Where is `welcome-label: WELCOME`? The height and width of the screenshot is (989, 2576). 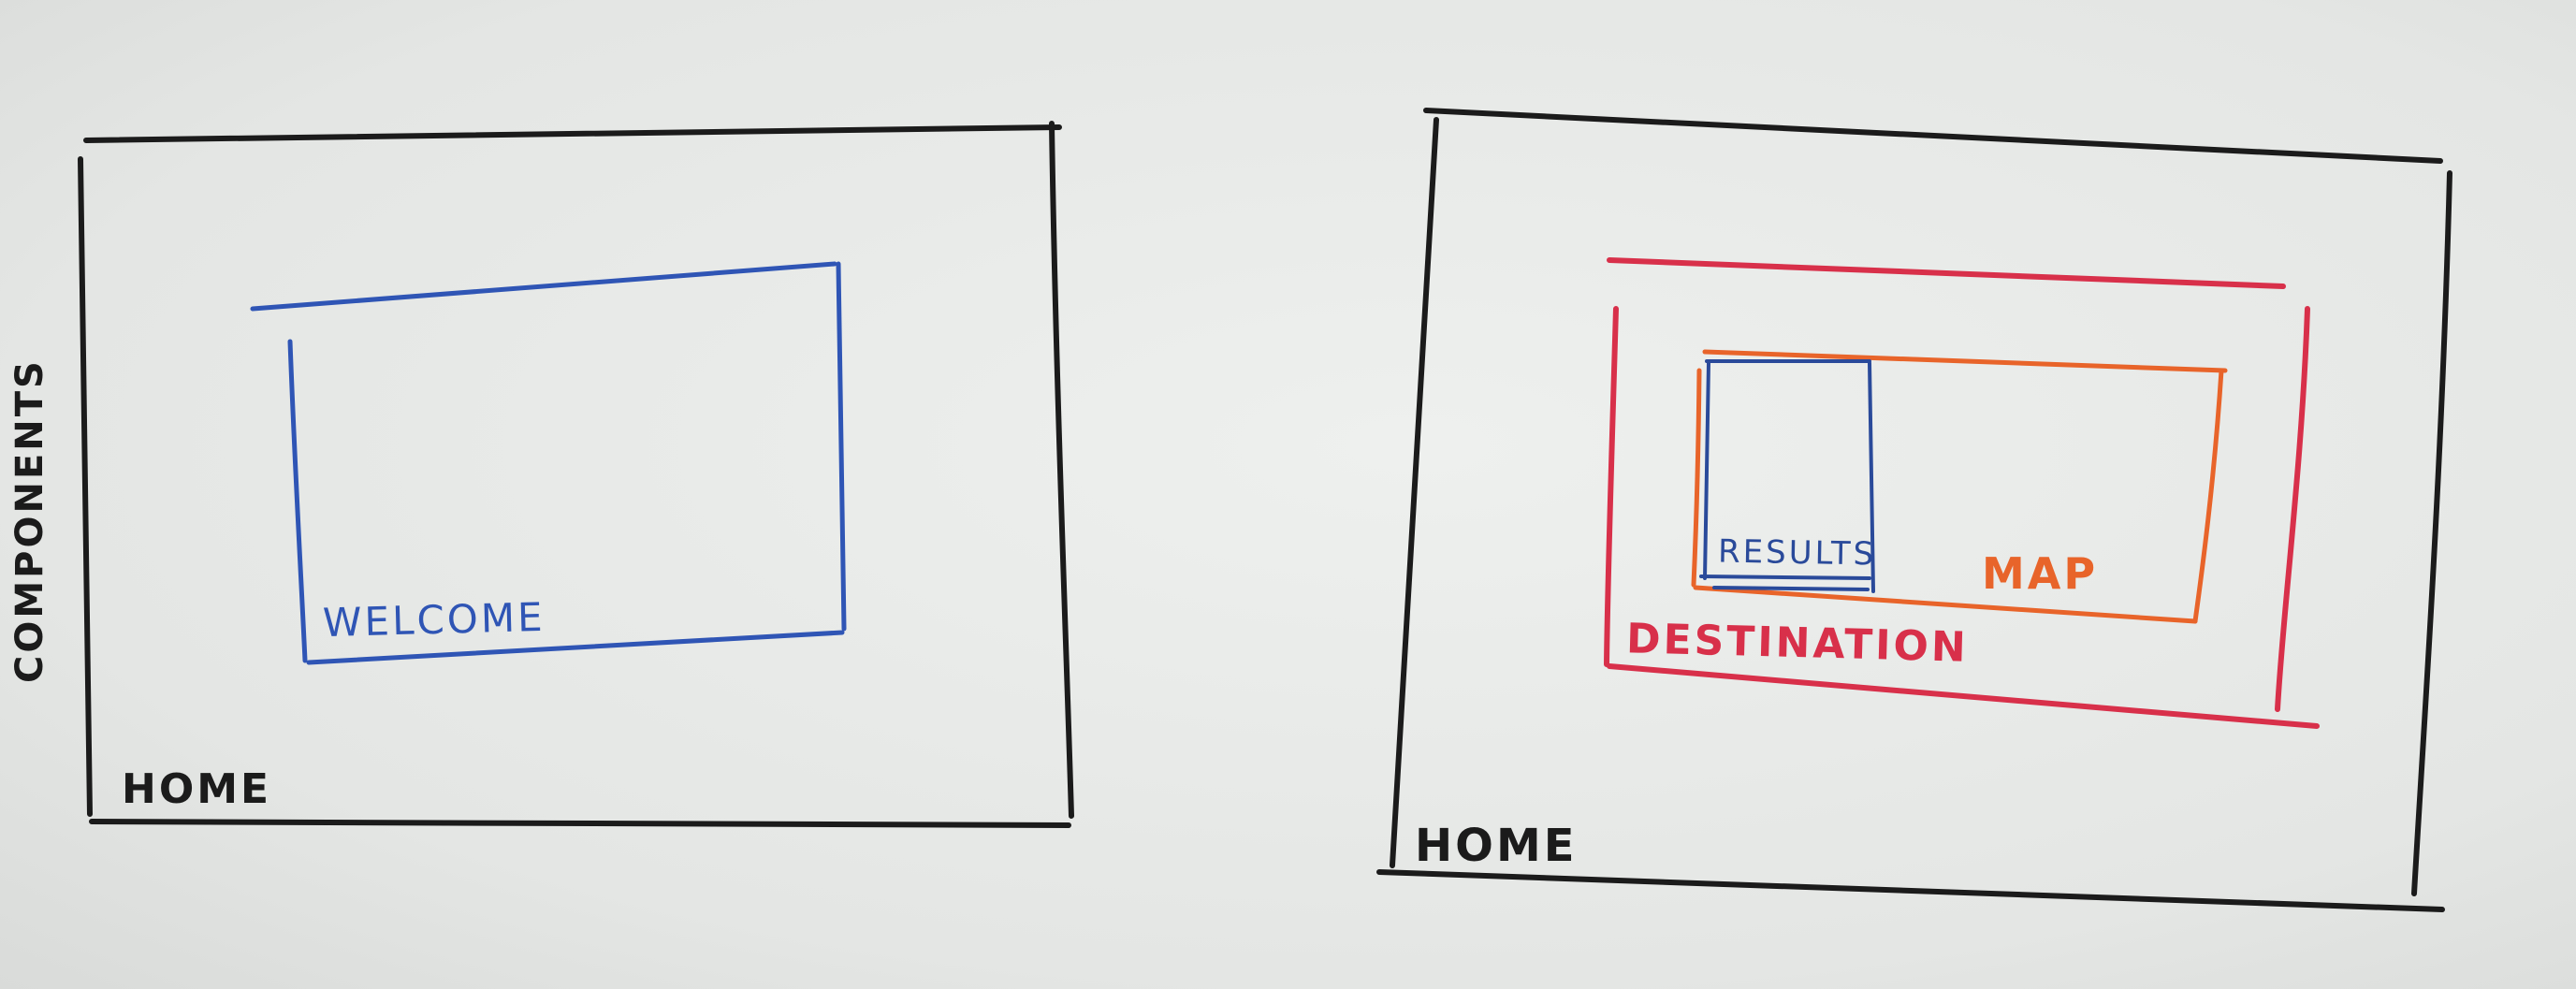 welcome-label: WELCOME is located at coordinates (434, 620).